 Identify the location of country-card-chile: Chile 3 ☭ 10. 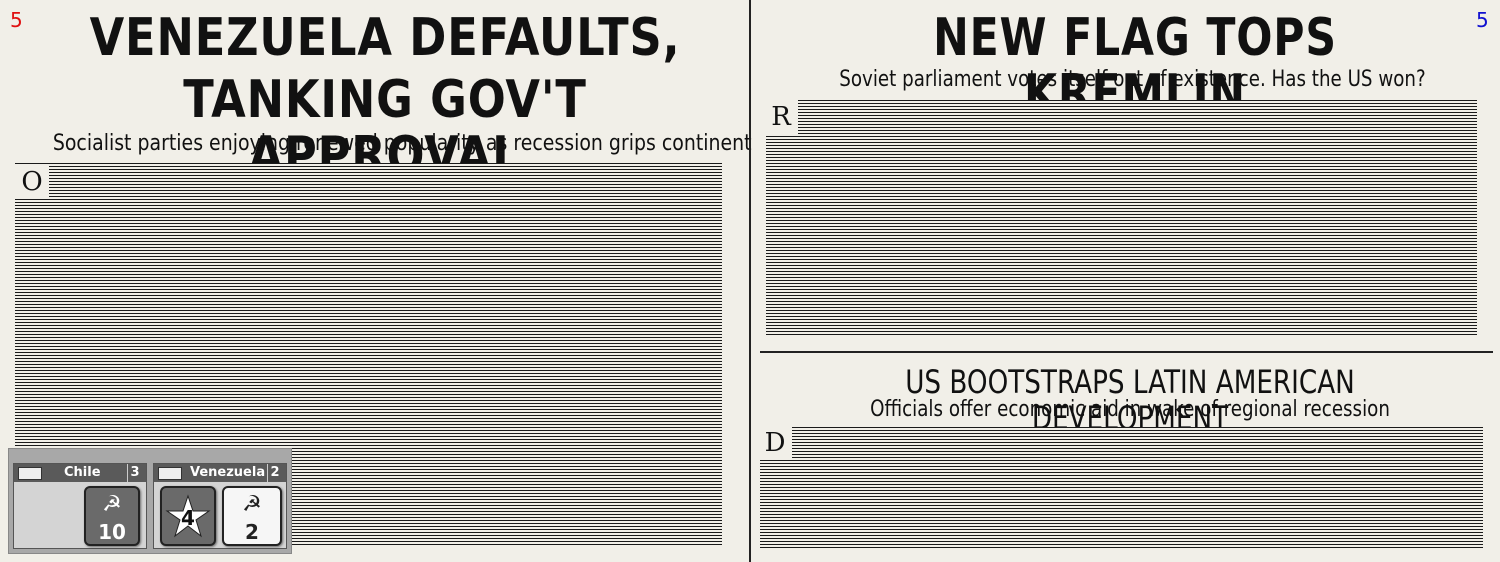
(80, 506).